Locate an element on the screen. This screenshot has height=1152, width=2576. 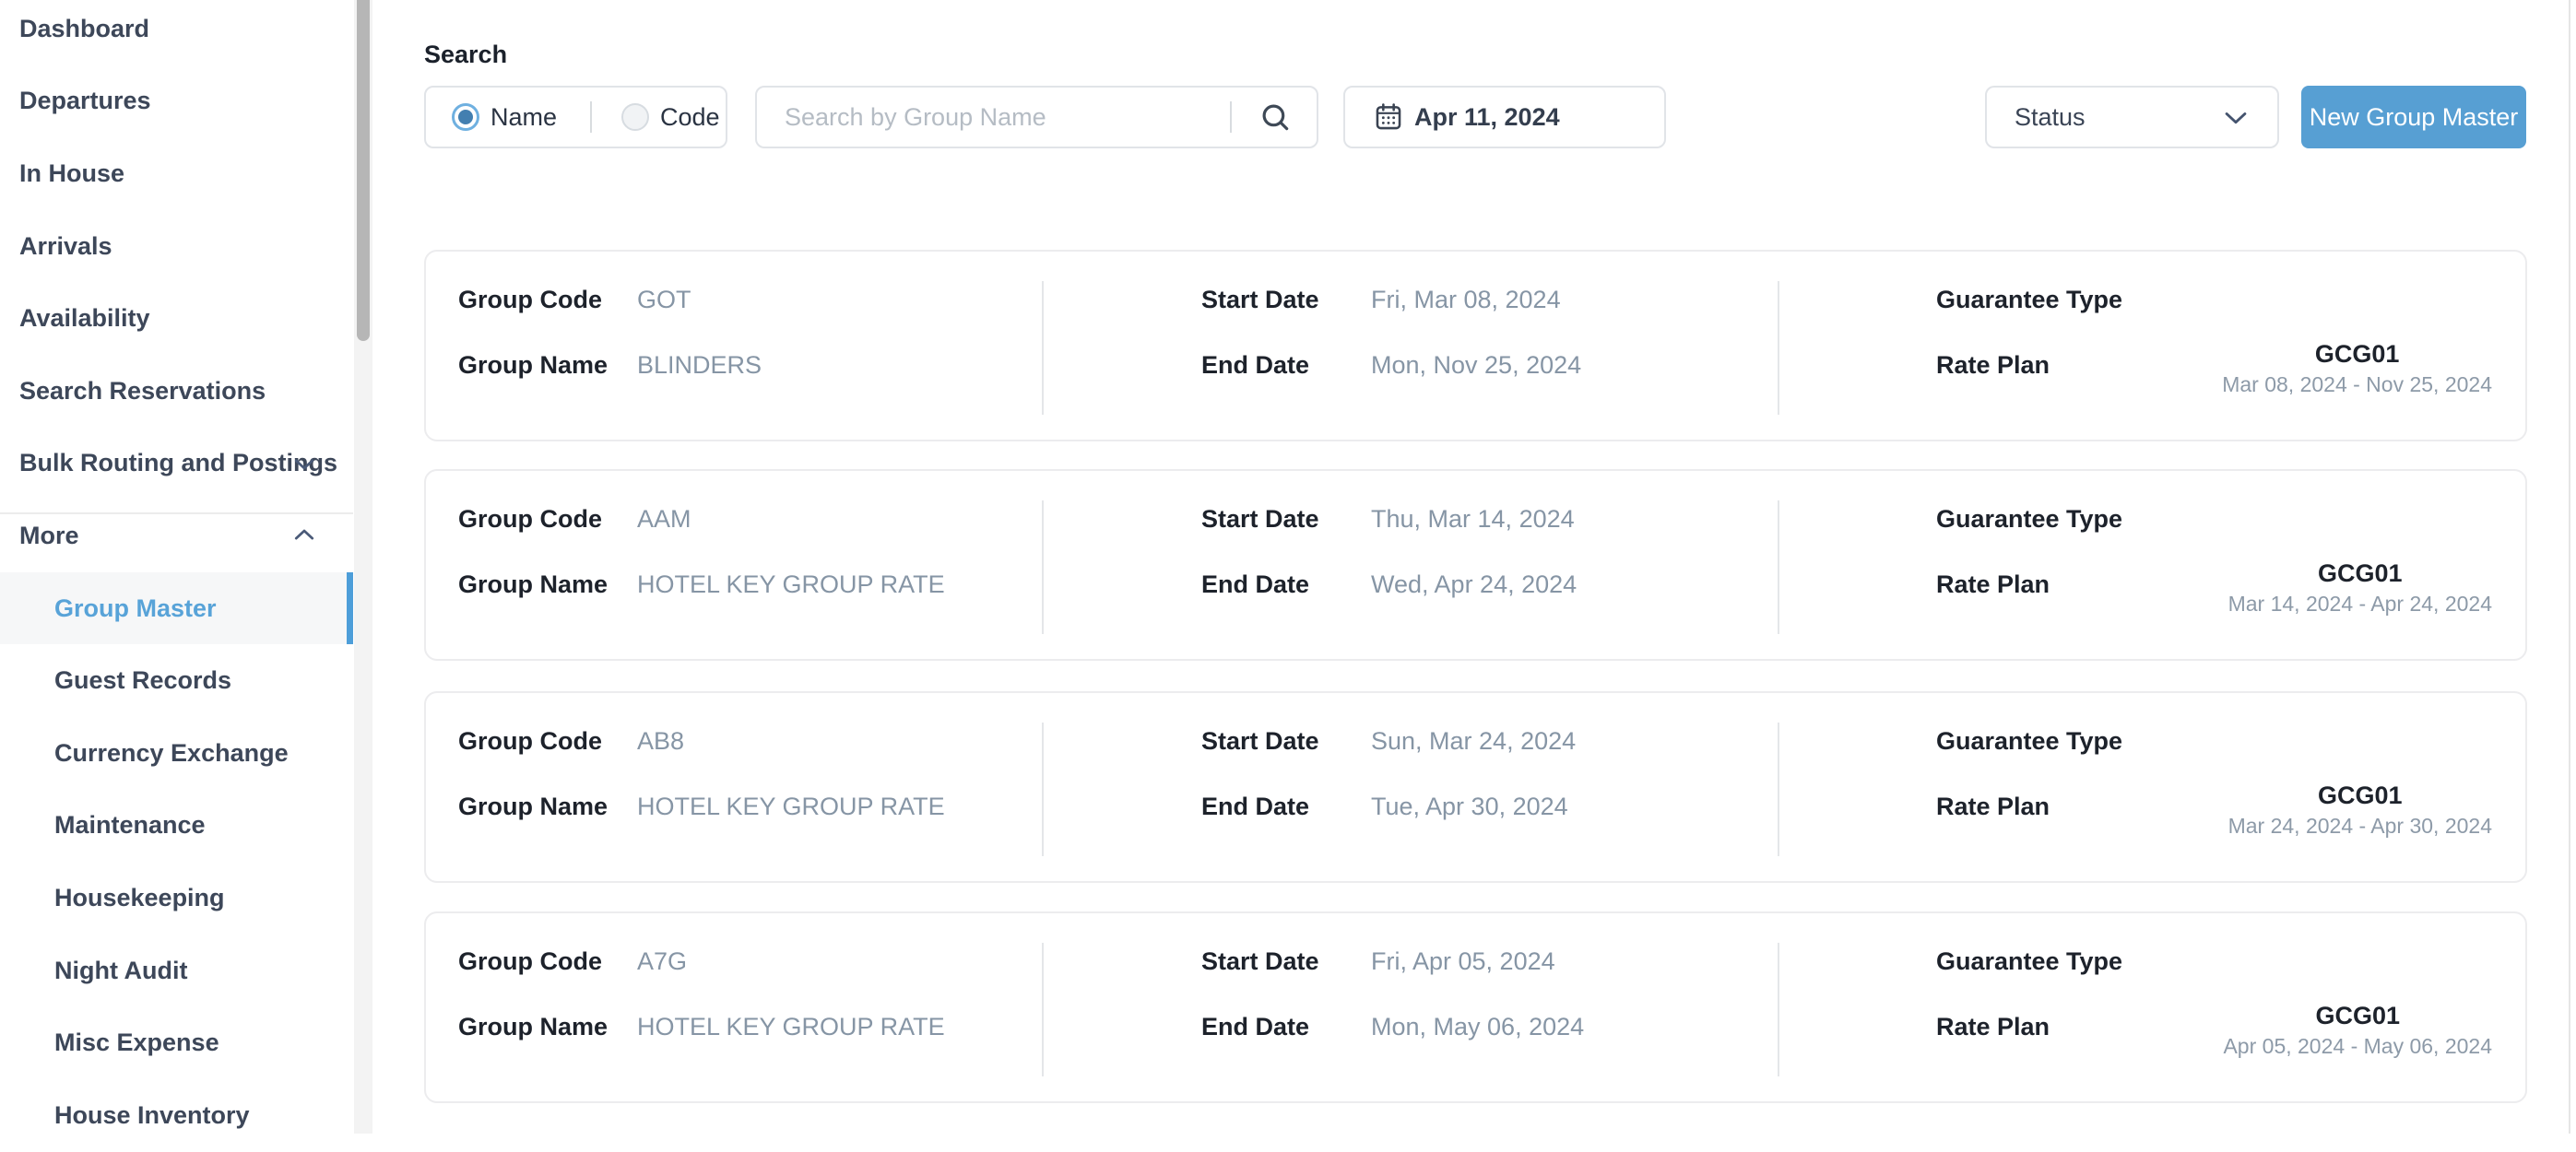
sidebar-item-label: Bulk Routing and Postings is located at coordinates (178, 463).